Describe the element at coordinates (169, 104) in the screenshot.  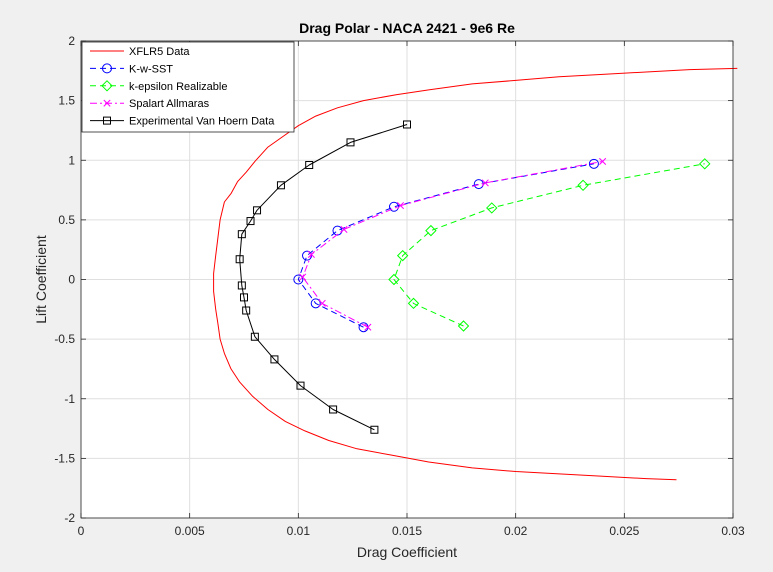
I see `legend-label: Spalart Allmaras` at that location.